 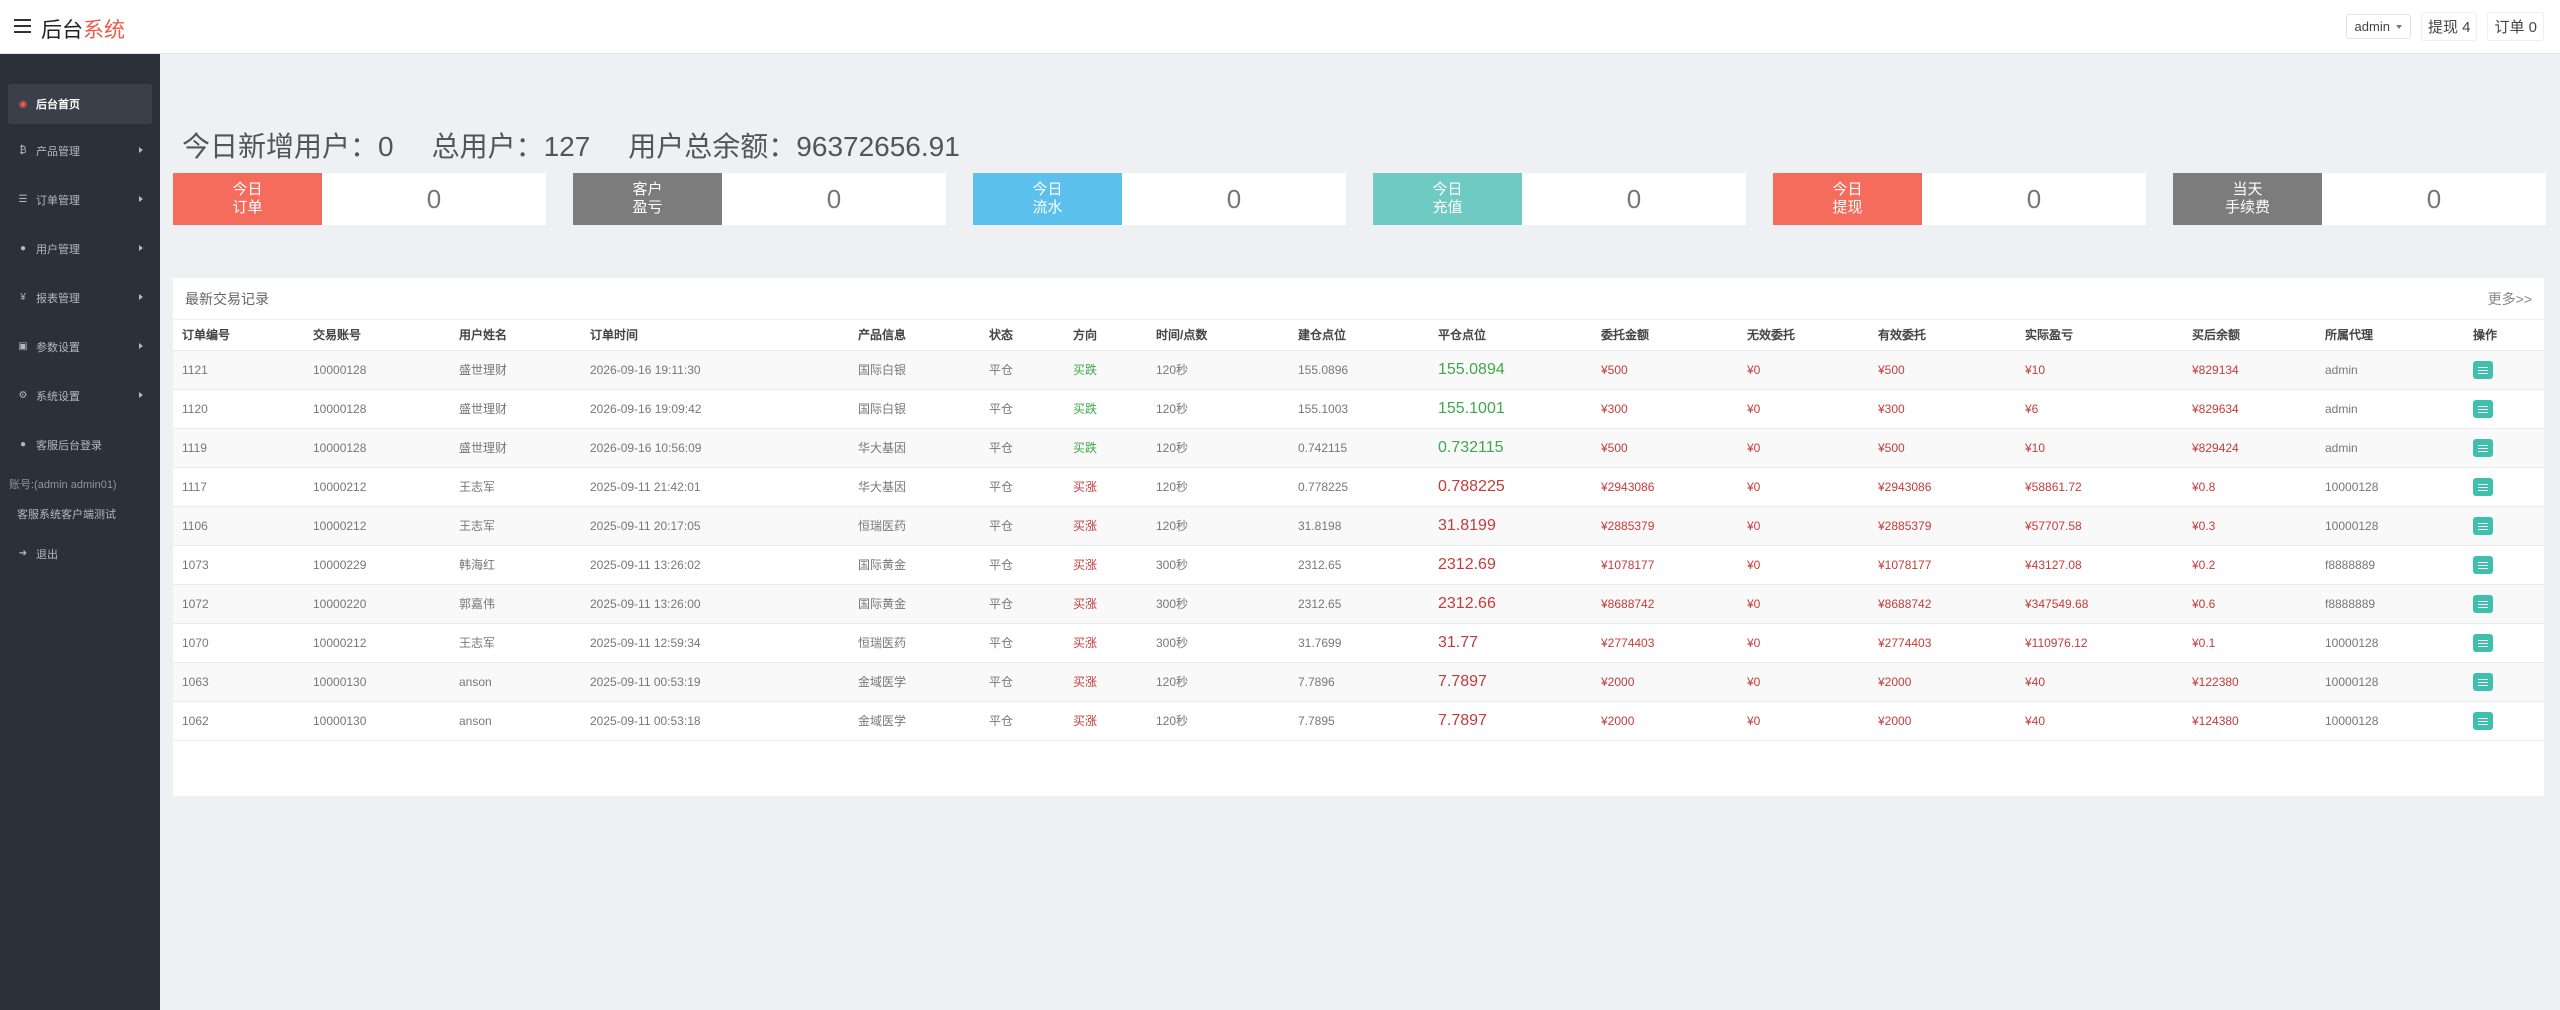 What do you see at coordinates (80, 199) in the screenshot?
I see `sidebar-item-orders: ☰ 订单管理` at bounding box center [80, 199].